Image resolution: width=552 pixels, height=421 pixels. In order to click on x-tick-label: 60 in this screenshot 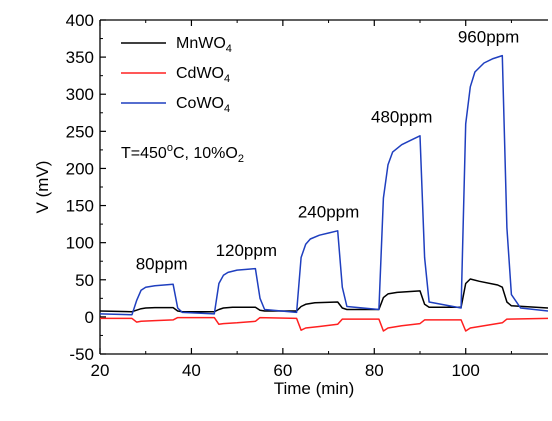, I will do `click(282, 370)`.